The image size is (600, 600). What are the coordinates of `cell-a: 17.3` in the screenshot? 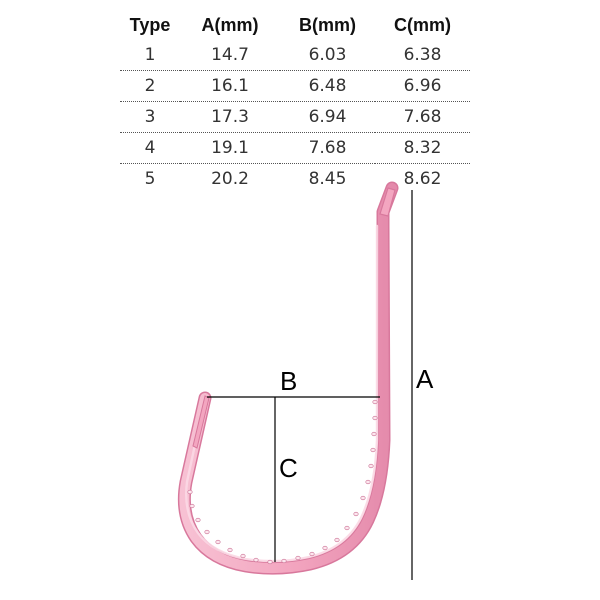 It's located at (230, 117).